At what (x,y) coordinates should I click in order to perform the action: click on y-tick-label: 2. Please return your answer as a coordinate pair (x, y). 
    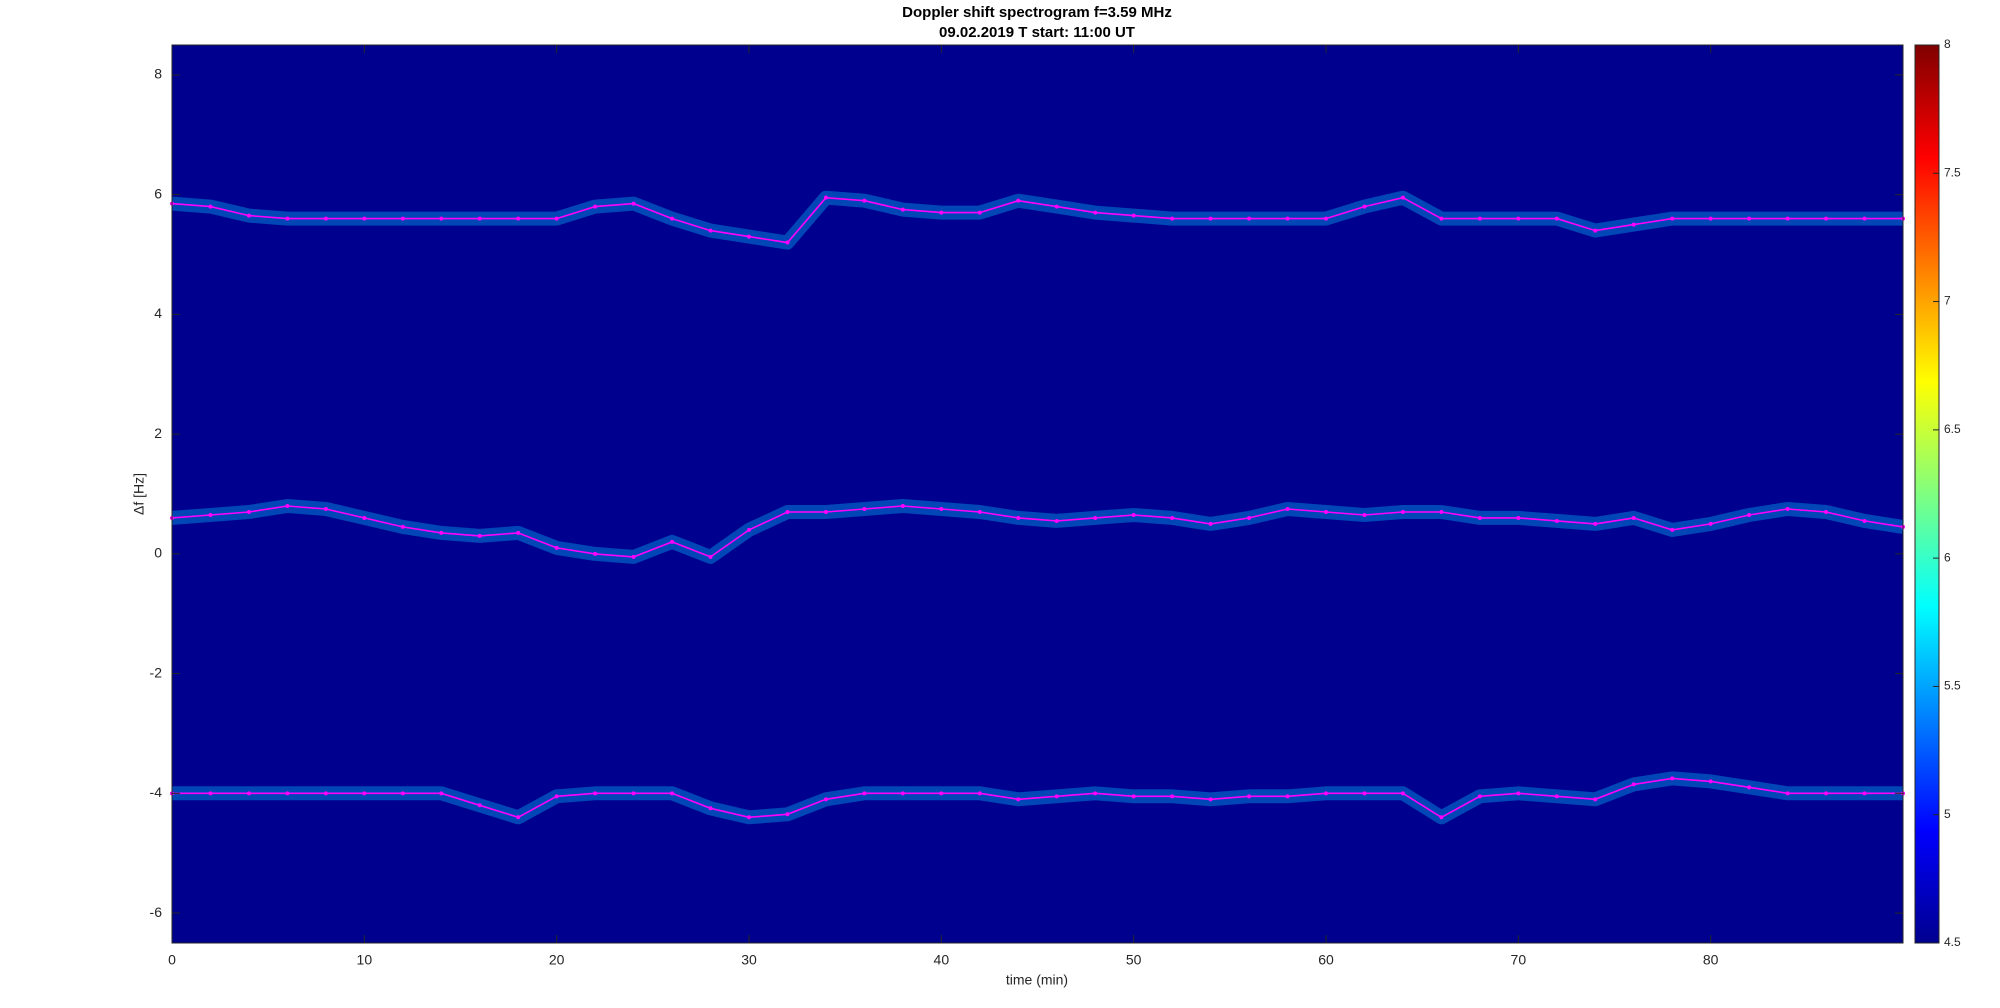
    Looking at the image, I should click on (158, 433).